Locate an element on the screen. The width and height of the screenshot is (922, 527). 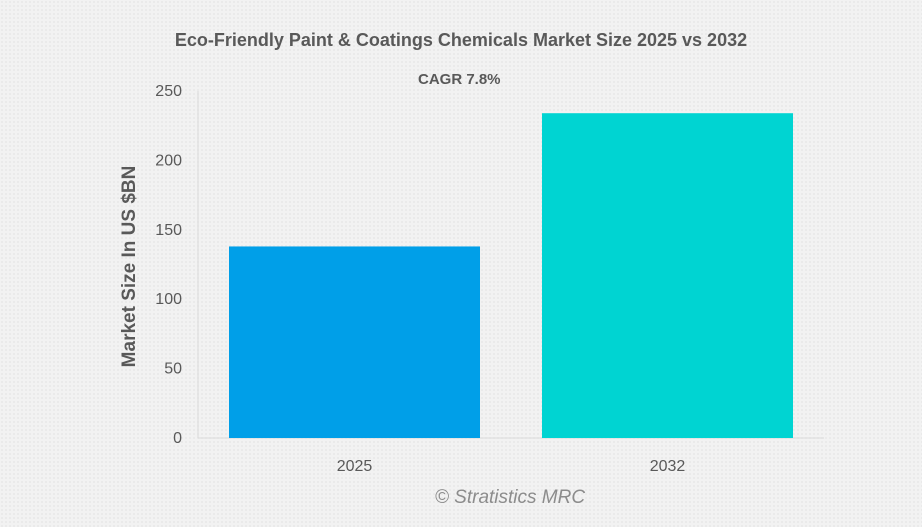
x-tick-label: 2025 is located at coordinates (355, 466).